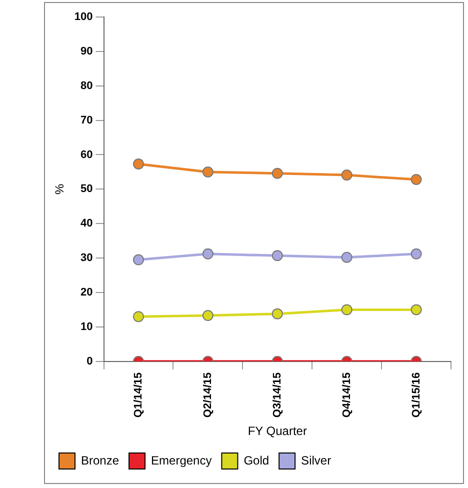 This screenshot has height=488, width=468. I want to click on x-tick-label: Q1/14/15, so click(138, 395).